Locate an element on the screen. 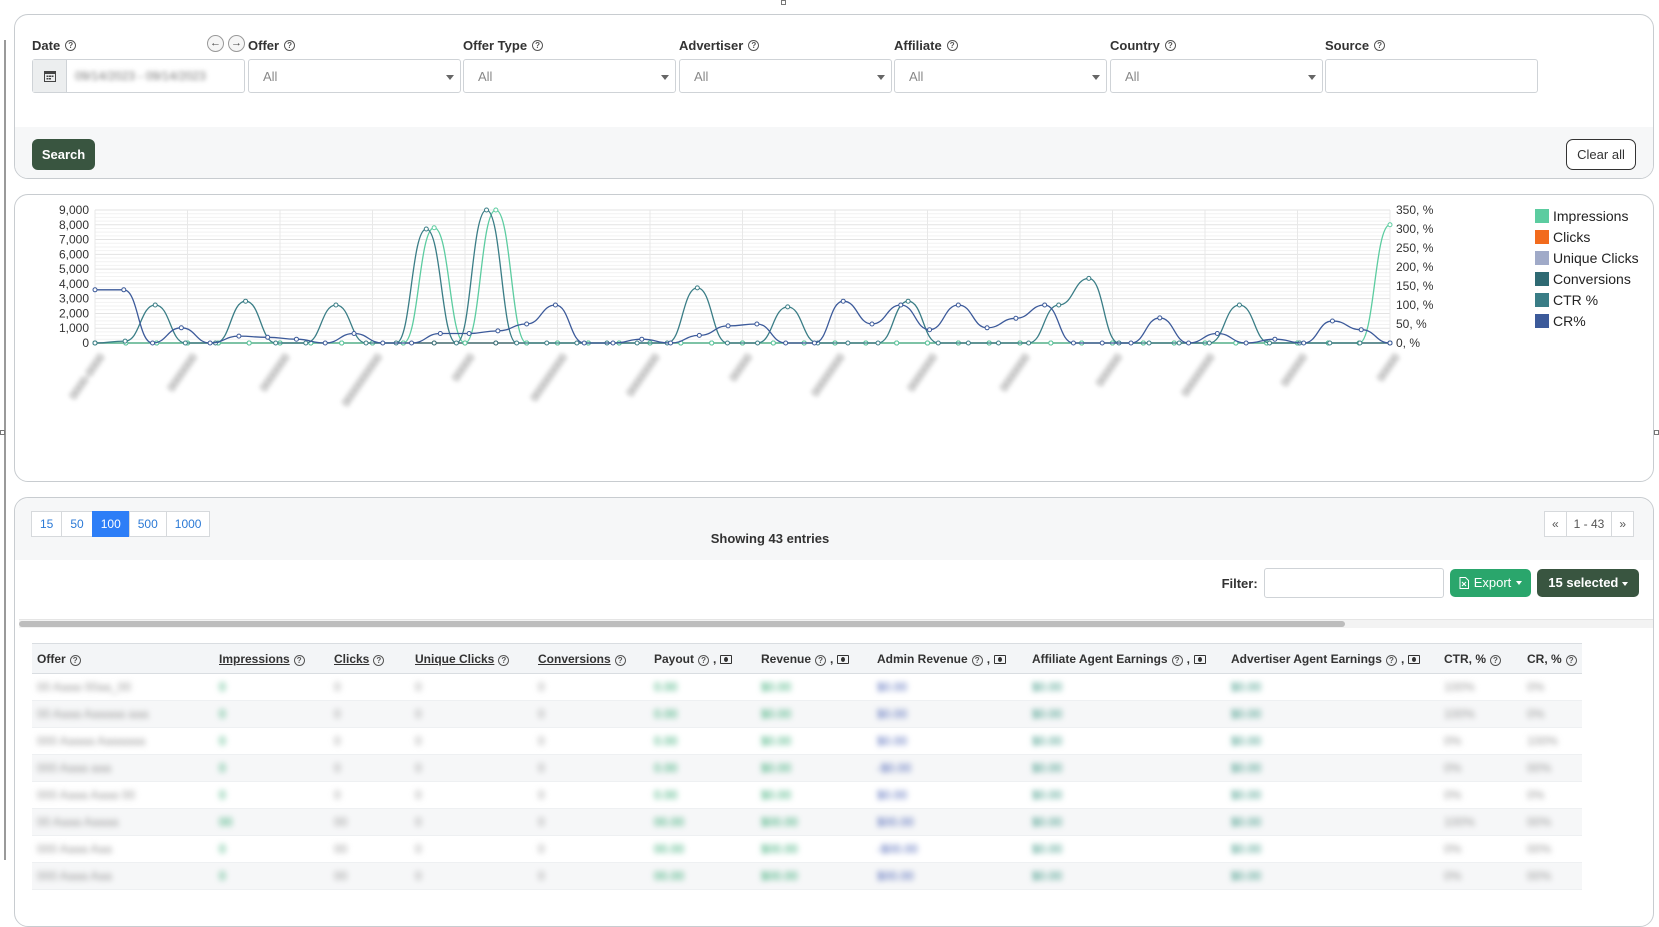  scrollbar-thumb is located at coordinates (682, 624).